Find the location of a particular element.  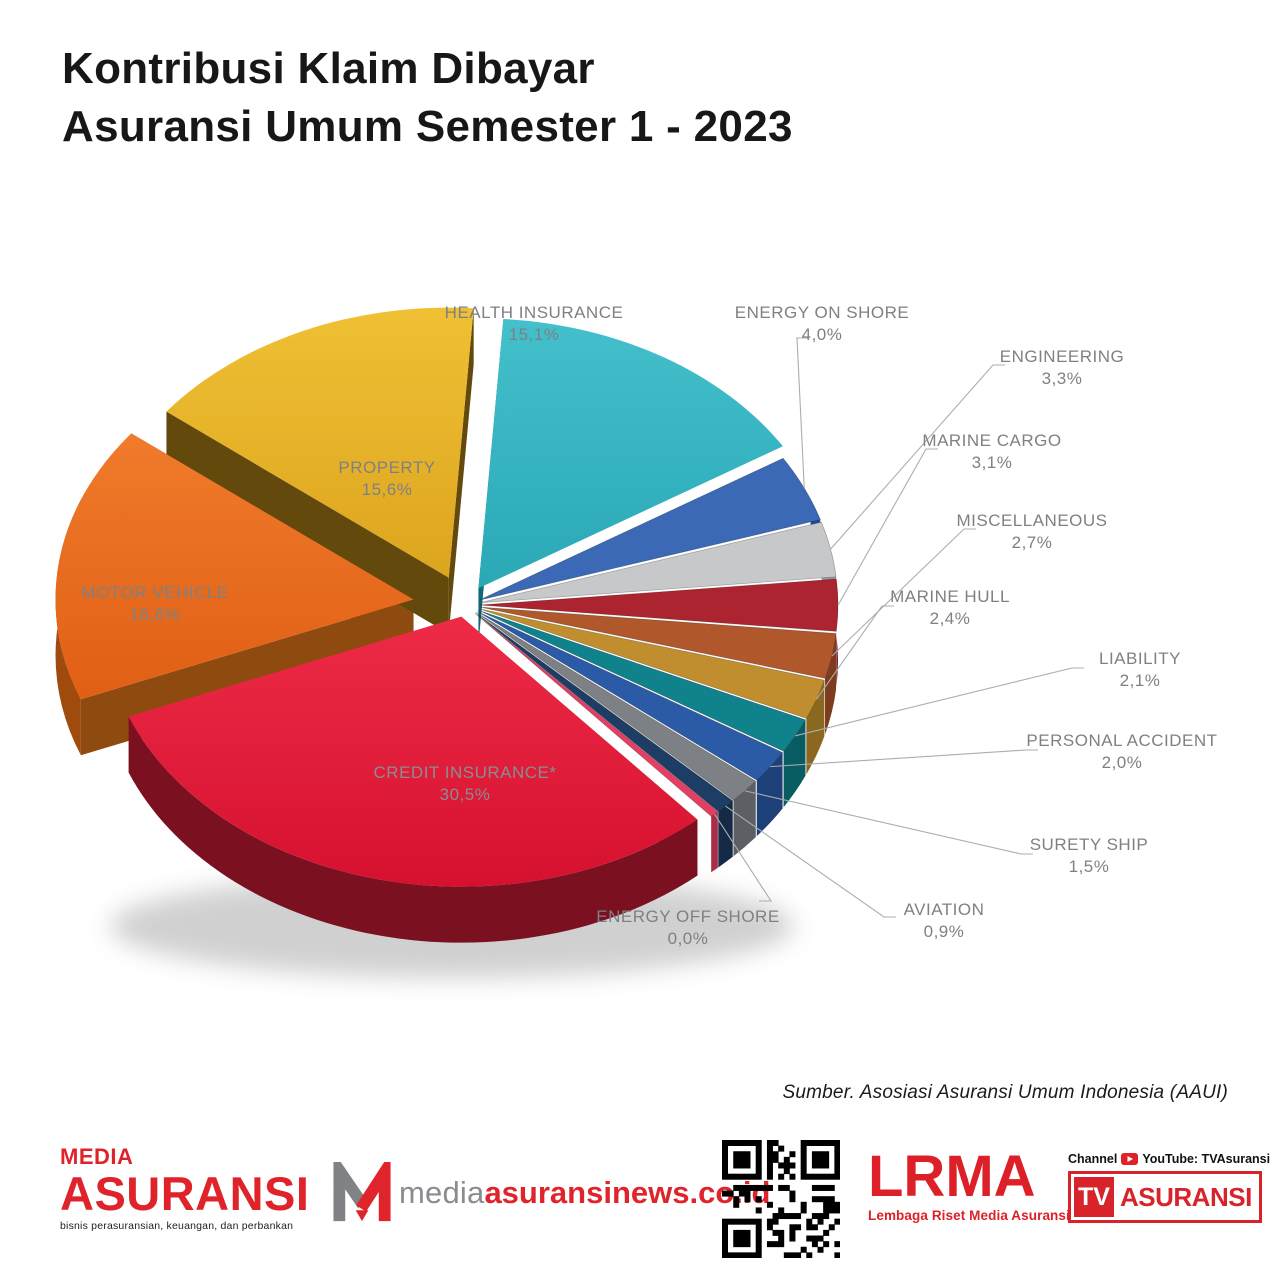

youtube-play-icon is located at coordinates (1130, 1159).